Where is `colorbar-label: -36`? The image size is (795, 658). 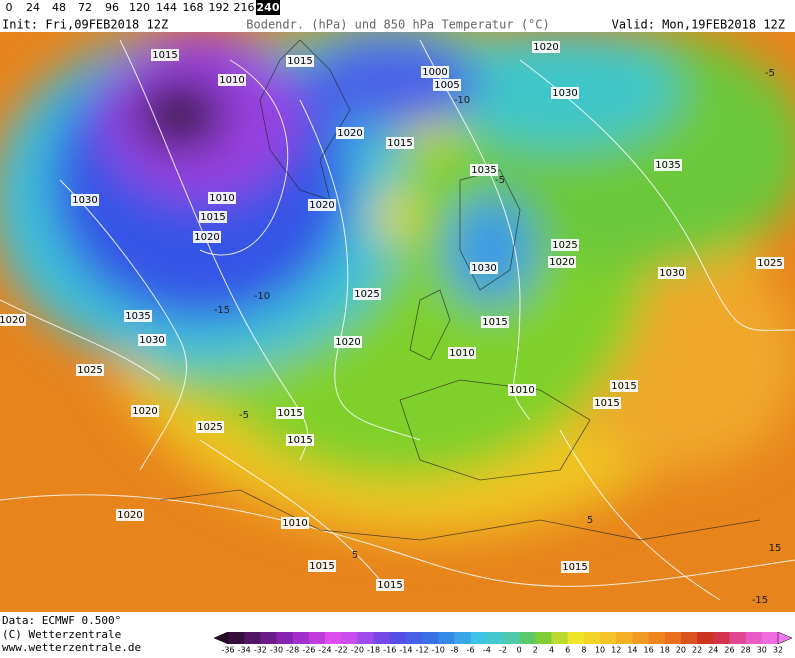
colorbar-label: -36 is located at coordinates (227, 650).